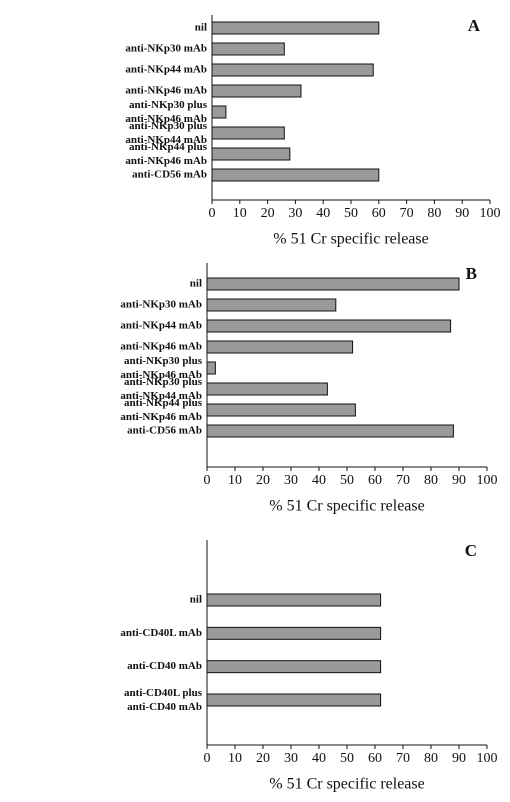 This screenshot has height=802, width=510. What do you see at coordinates (474, 25) in the screenshot?
I see `panel-letter: A` at bounding box center [474, 25].